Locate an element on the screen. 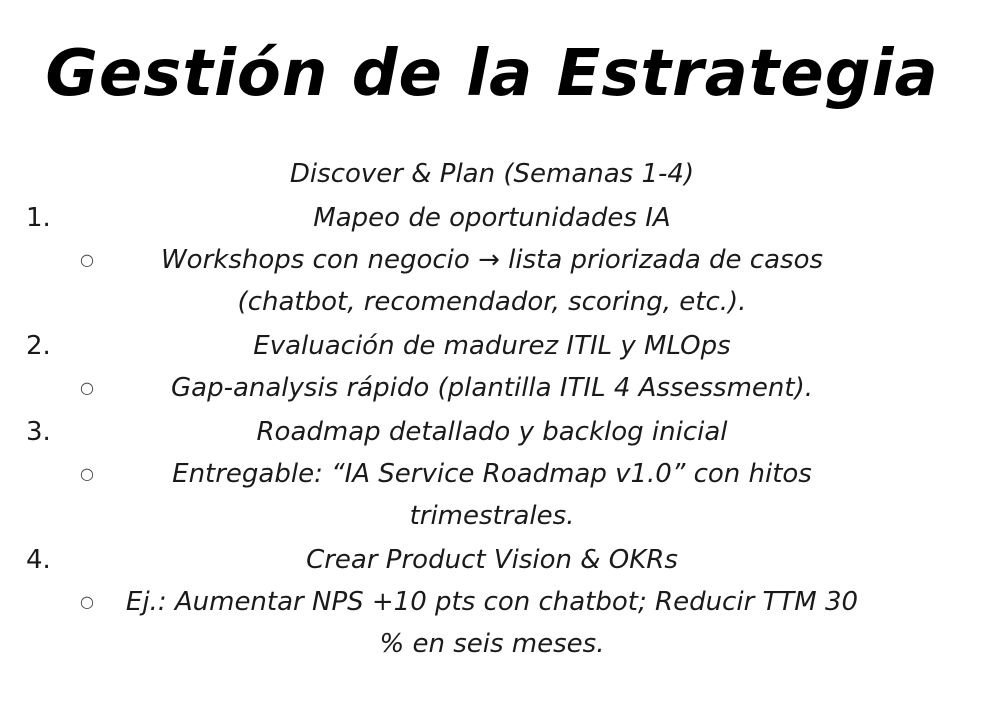 The image size is (984, 703). item-4-detail-line-2: % en seis meses. is located at coordinates (492, 644).